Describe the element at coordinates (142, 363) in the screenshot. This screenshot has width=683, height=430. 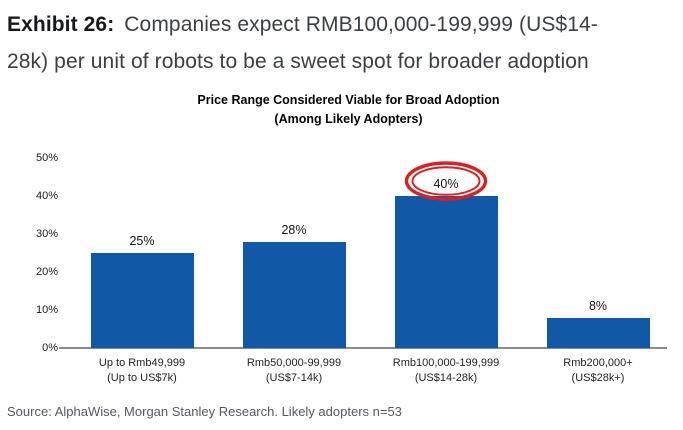
I see `category-label-line1: Up to Rmb49,999` at that location.